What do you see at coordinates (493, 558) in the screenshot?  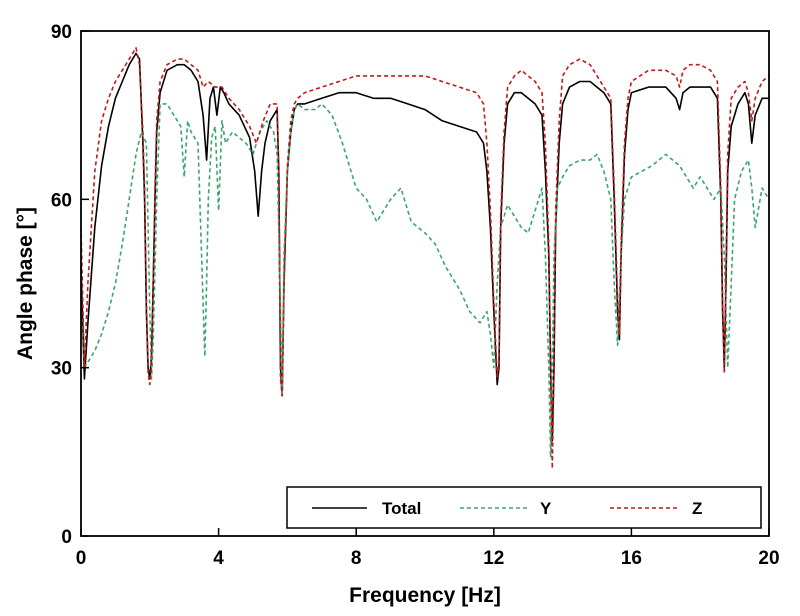 I see `x-tick-label: 12` at bounding box center [493, 558].